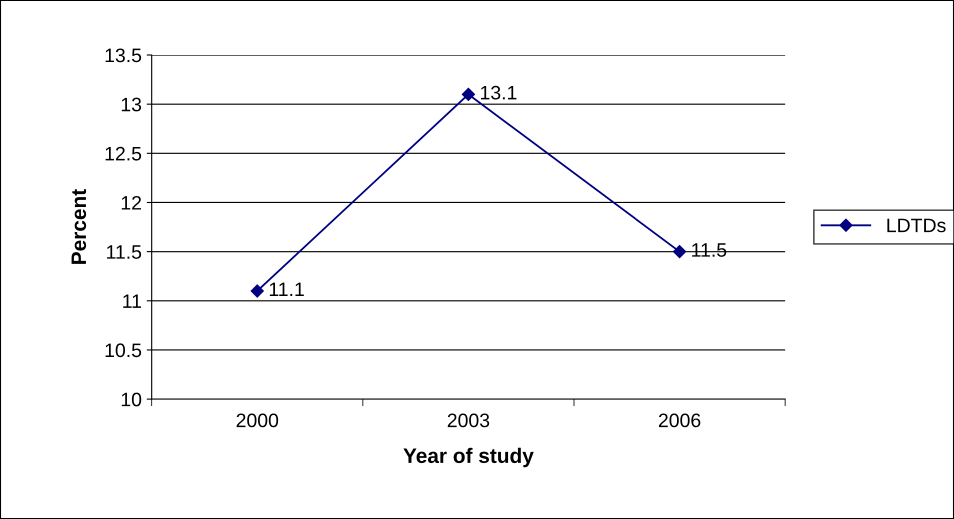 The width and height of the screenshot is (954, 519). Describe the element at coordinates (257, 421) in the screenshot. I see `x-tick-label: 2000` at that location.